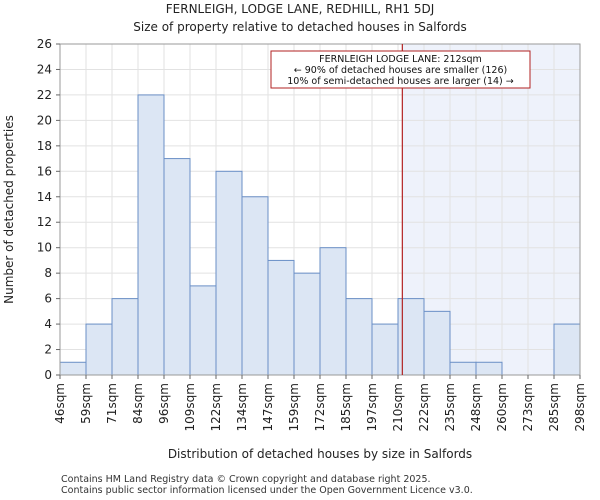 The height and width of the screenshot is (500, 600). I want to click on x-tick-label: 248sqm, so click(476, 407).